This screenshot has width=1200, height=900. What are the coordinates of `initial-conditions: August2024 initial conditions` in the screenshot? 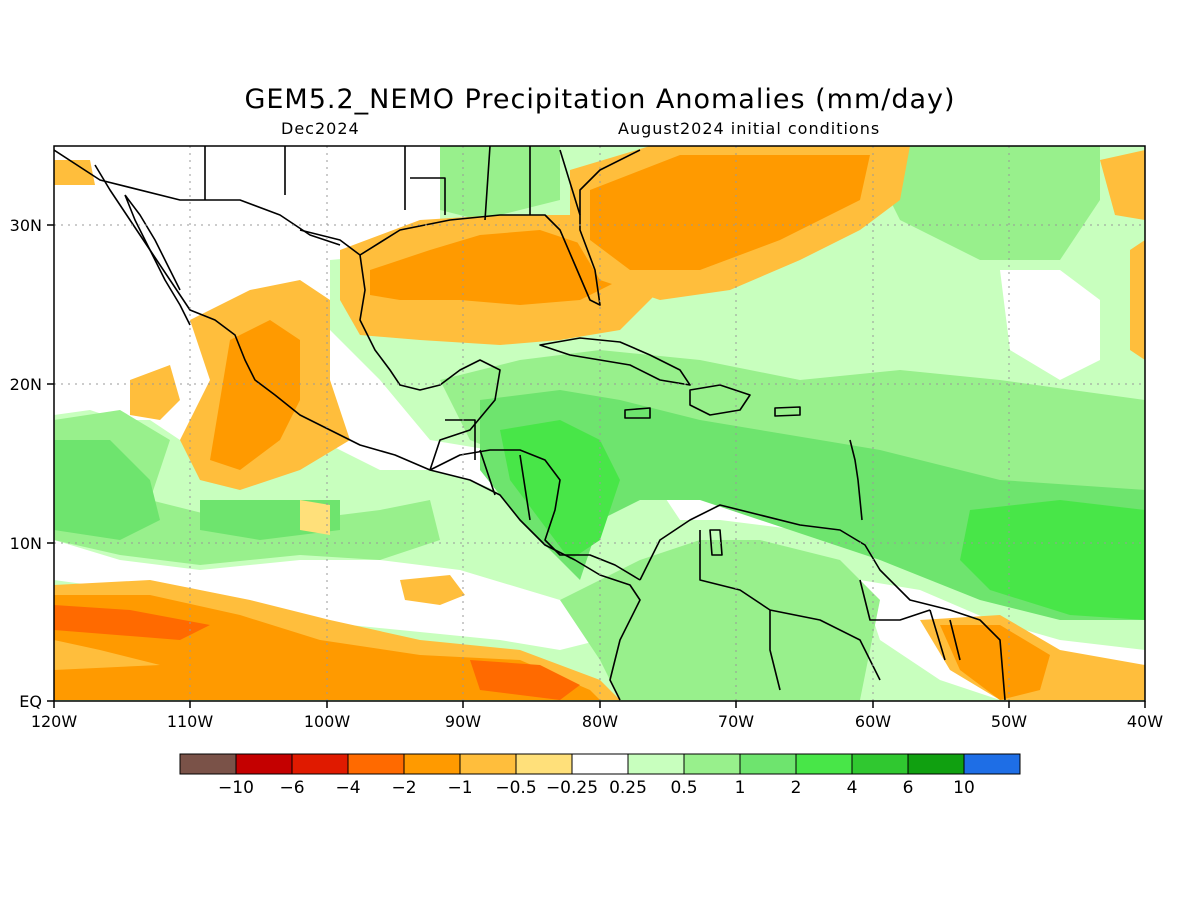 It's located at (749, 128).